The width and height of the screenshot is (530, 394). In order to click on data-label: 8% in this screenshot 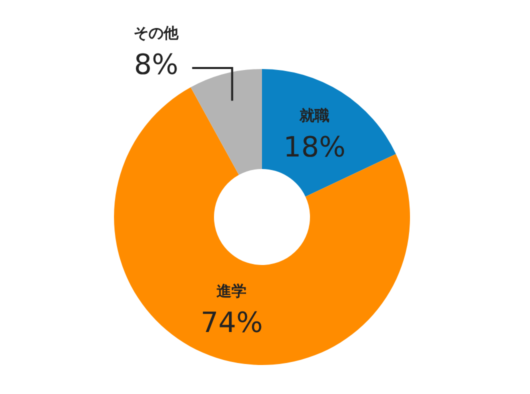, I will do `click(156, 64)`.